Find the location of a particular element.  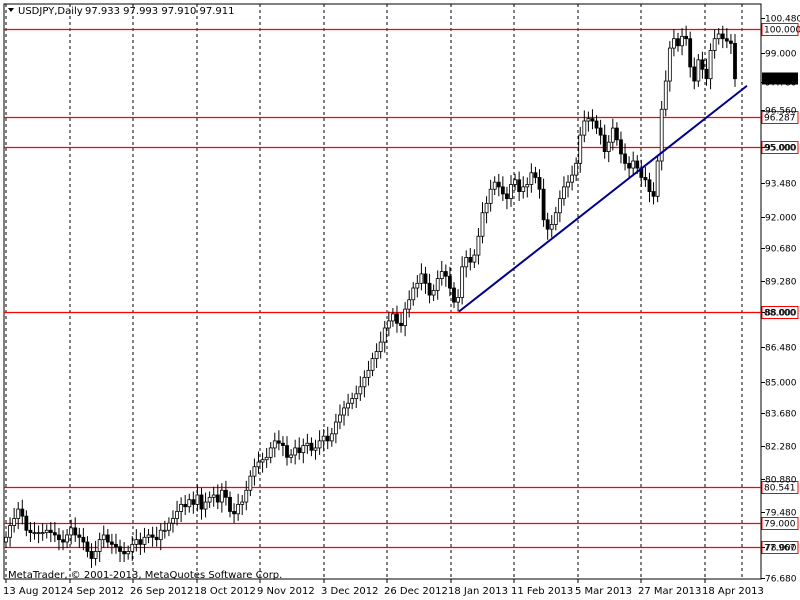

x-tick-label: 26 Dec 2012 is located at coordinates (416, 591).